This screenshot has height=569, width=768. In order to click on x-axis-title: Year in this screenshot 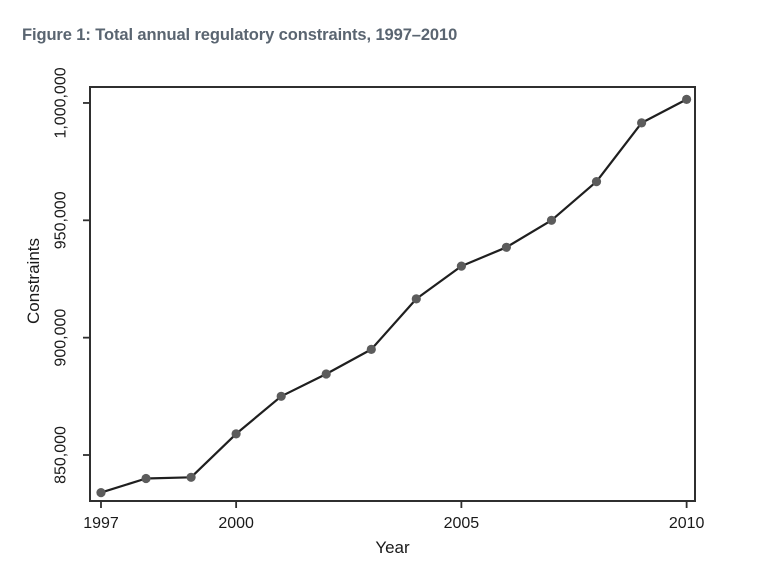, I will do `click(392, 547)`.